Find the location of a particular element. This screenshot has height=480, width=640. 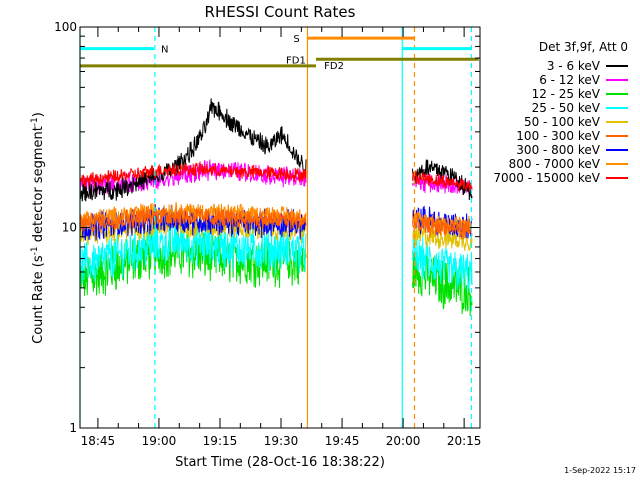

legend-label-1: 6 - 12 keV is located at coordinates (570, 80).